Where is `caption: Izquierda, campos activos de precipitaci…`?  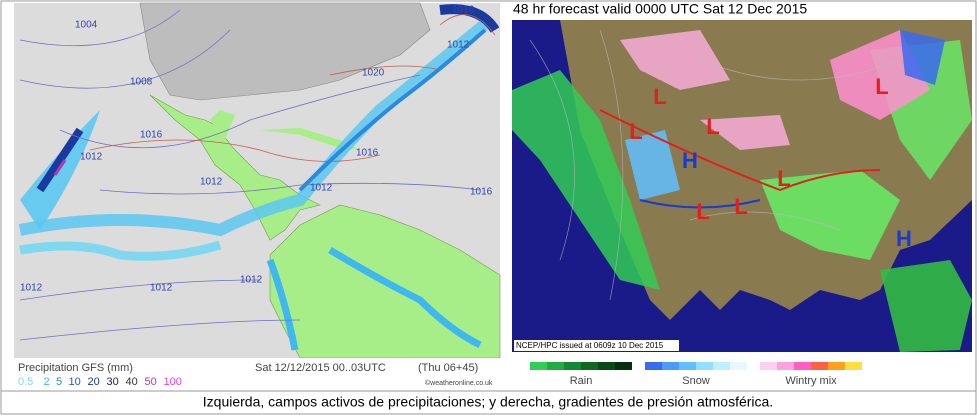 caption: Izquierda, campos activos de precipitaci… is located at coordinates (488, 402).